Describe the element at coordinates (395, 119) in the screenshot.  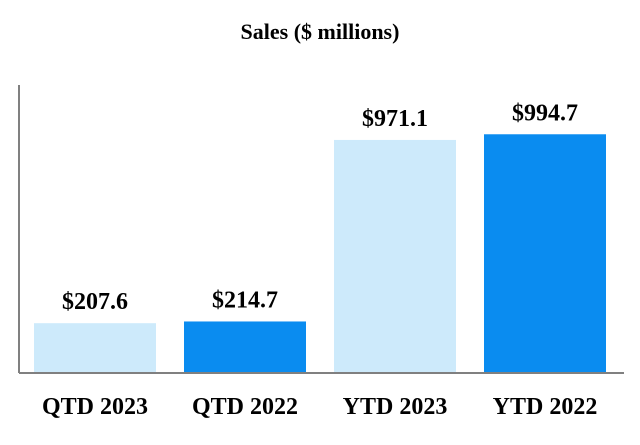
I see `value-label-ytd-2023: $971.1` at that location.